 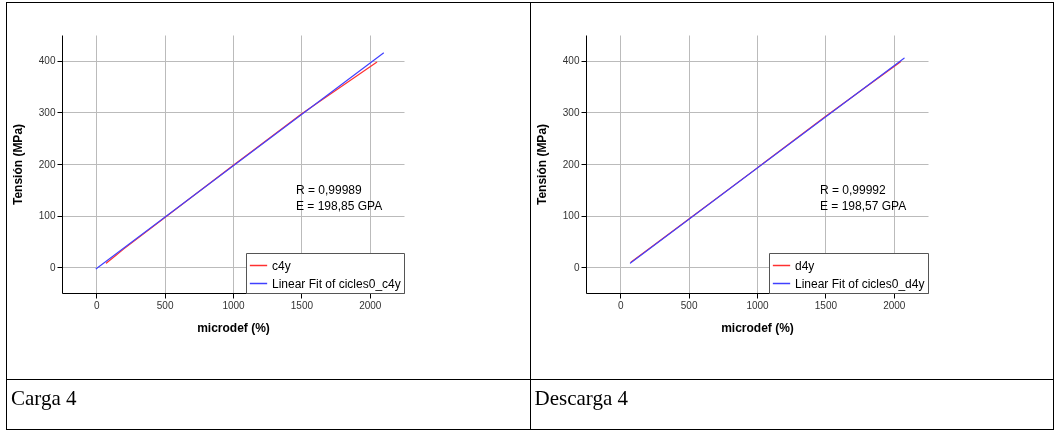 What do you see at coordinates (339, 205) in the screenshot?
I see `annotation: E = 198,85 GPA` at bounding box center [339, 205].